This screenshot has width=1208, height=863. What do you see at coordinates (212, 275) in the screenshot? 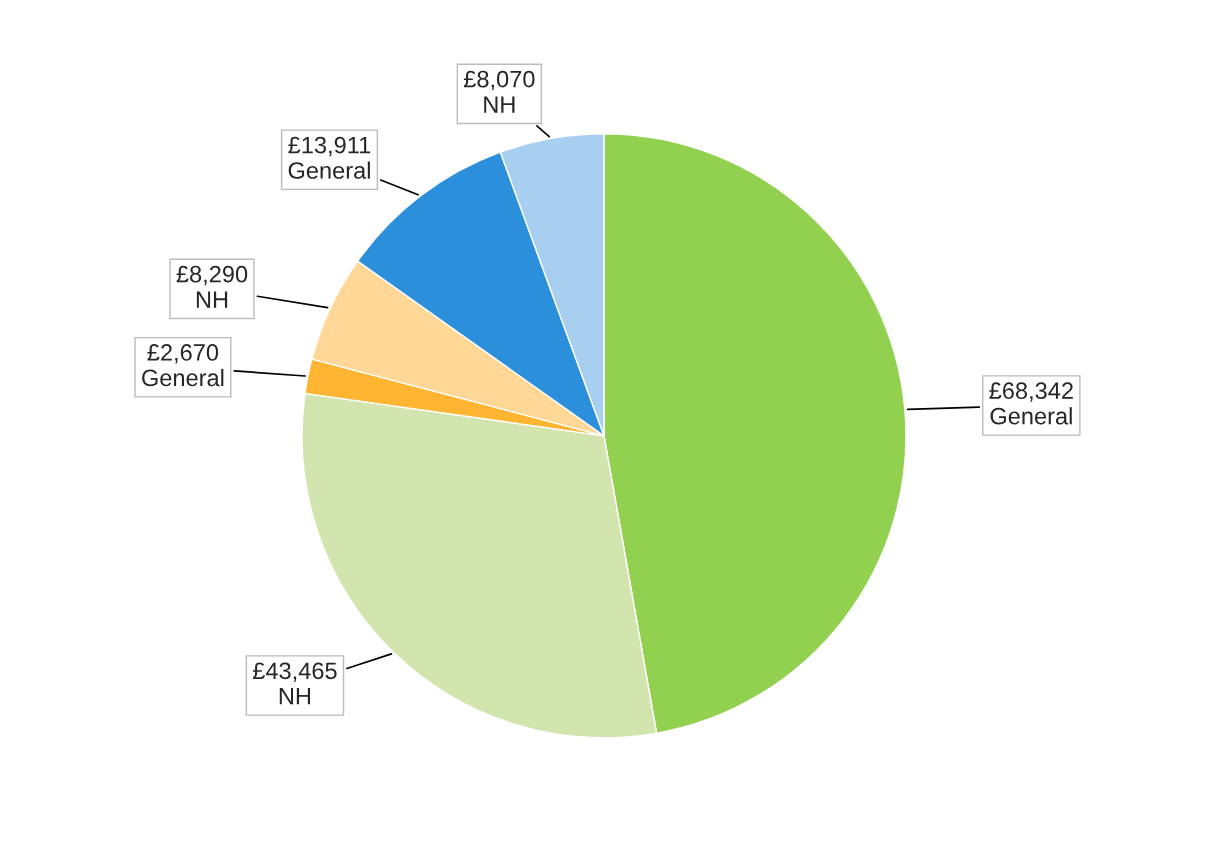
I see `data-label: £8,290` at bounding box center [212, 275].